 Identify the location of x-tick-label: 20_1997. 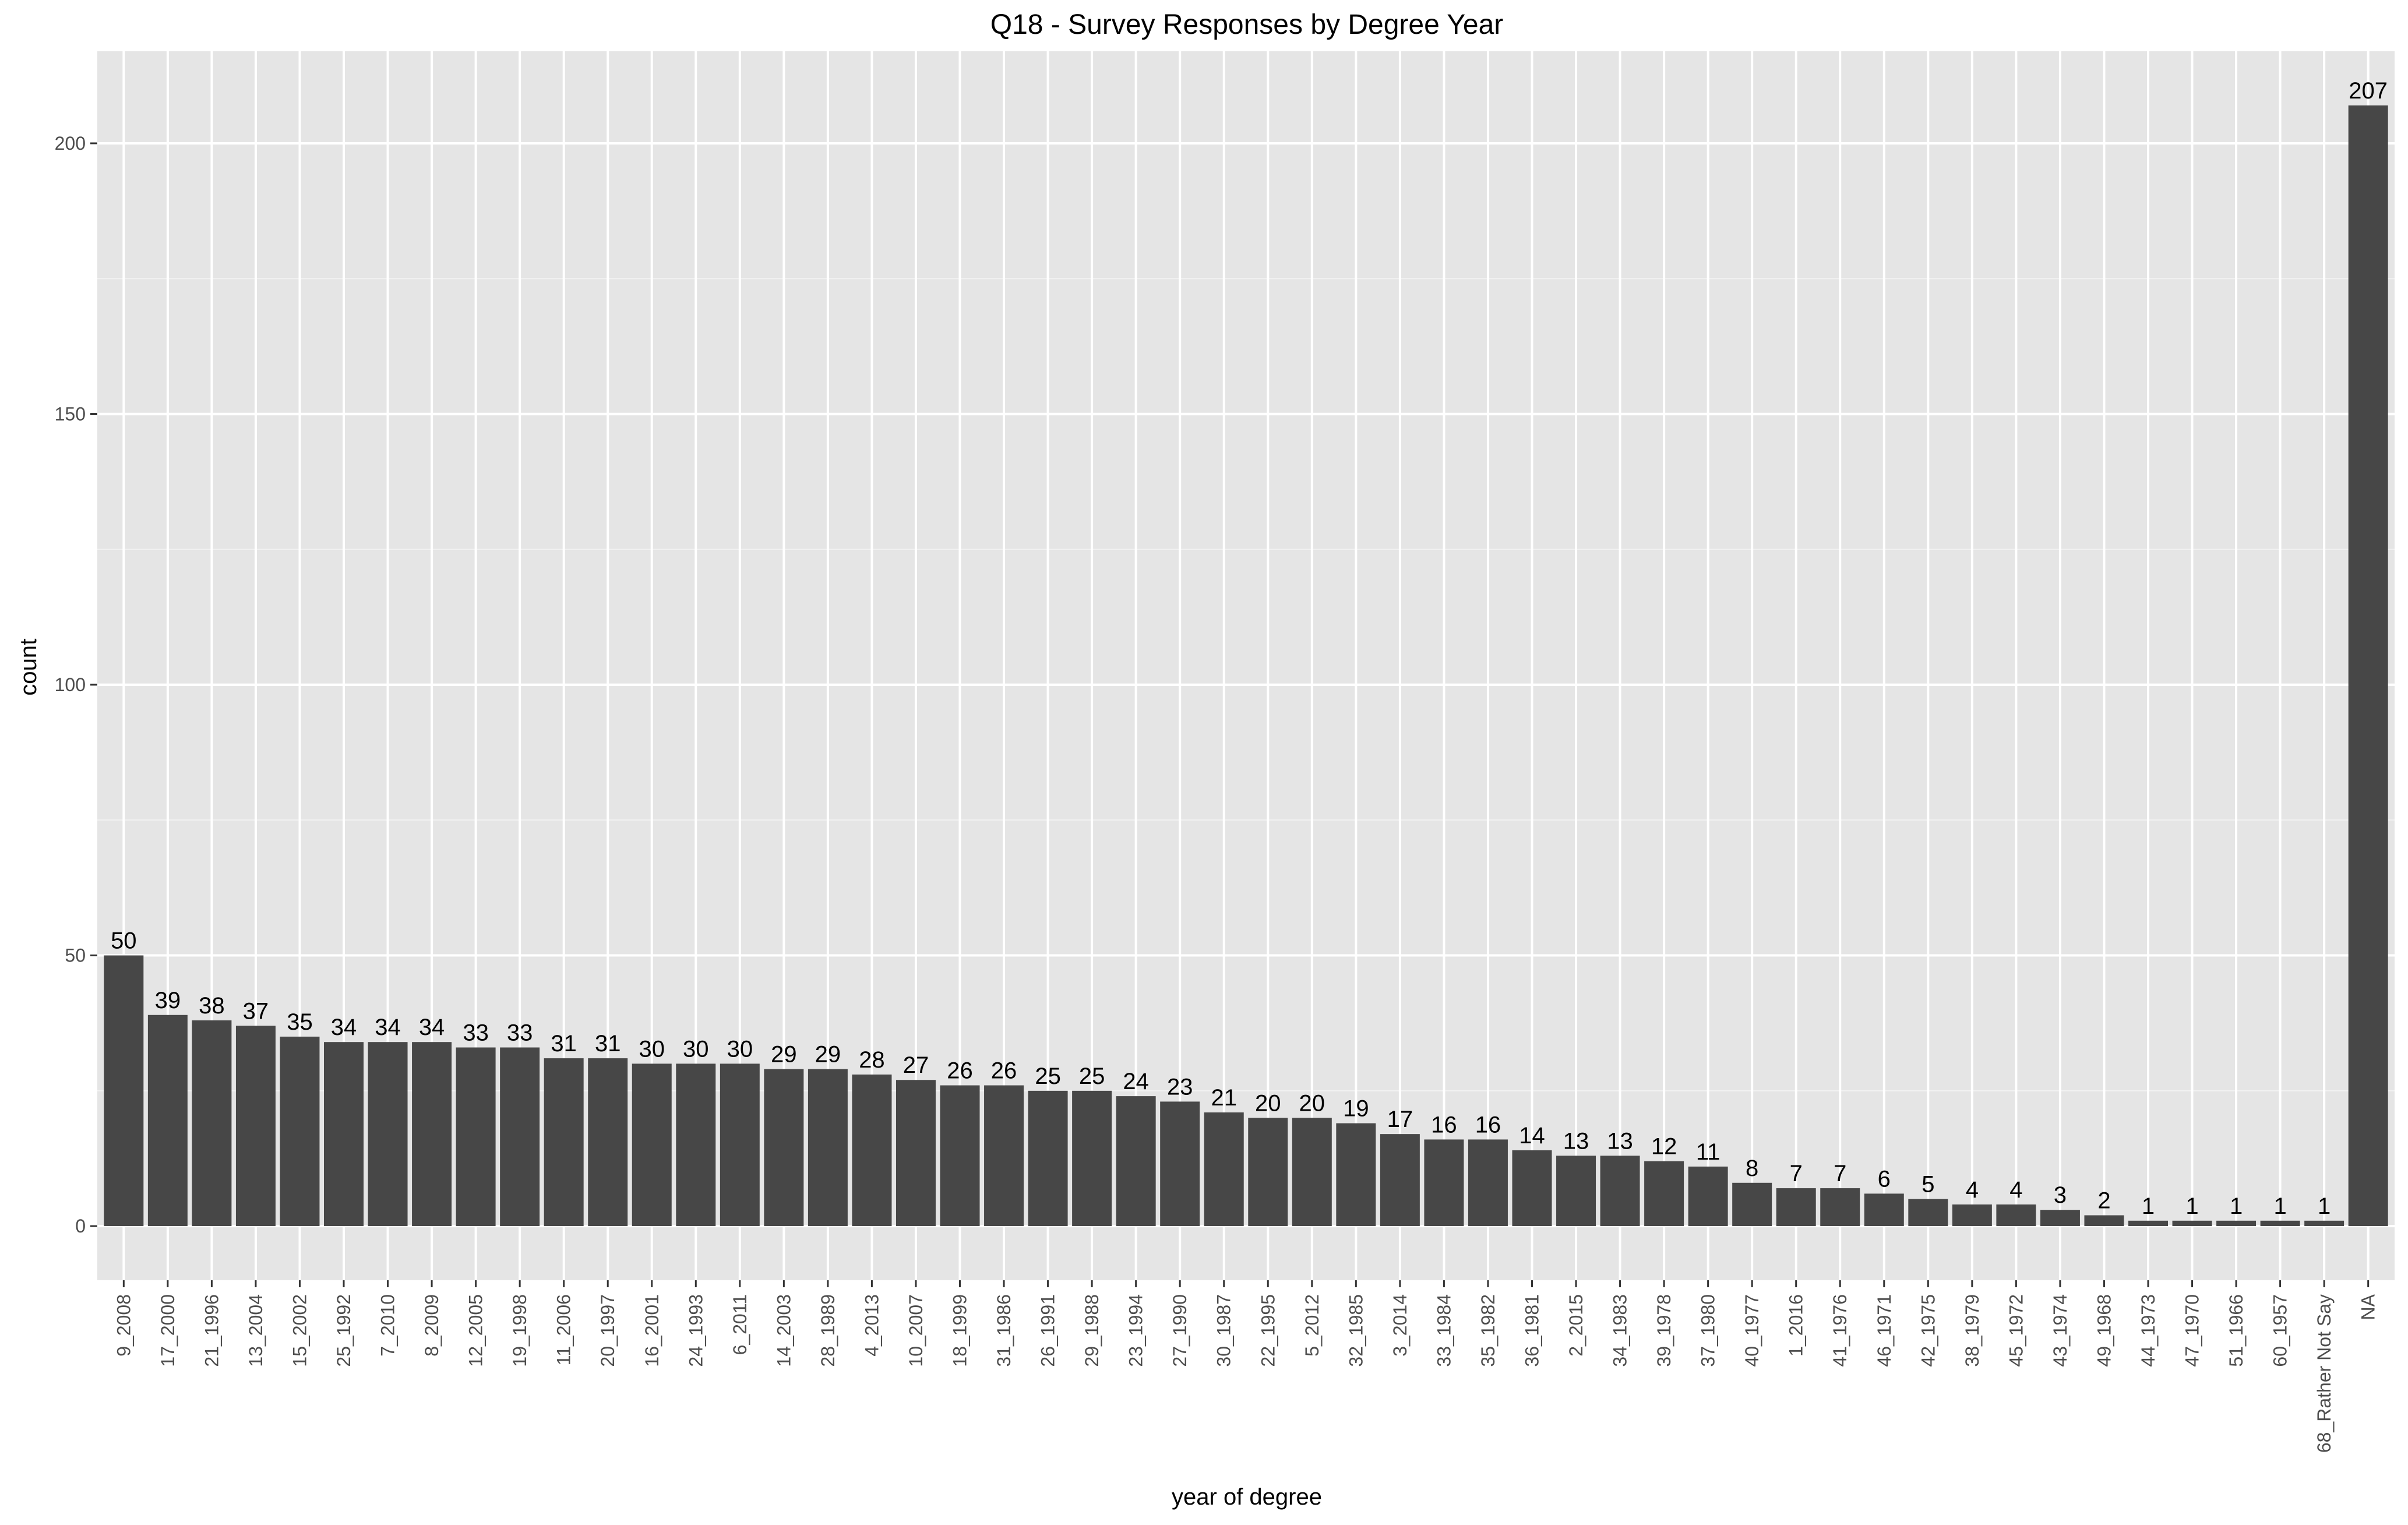
(607, 1331).